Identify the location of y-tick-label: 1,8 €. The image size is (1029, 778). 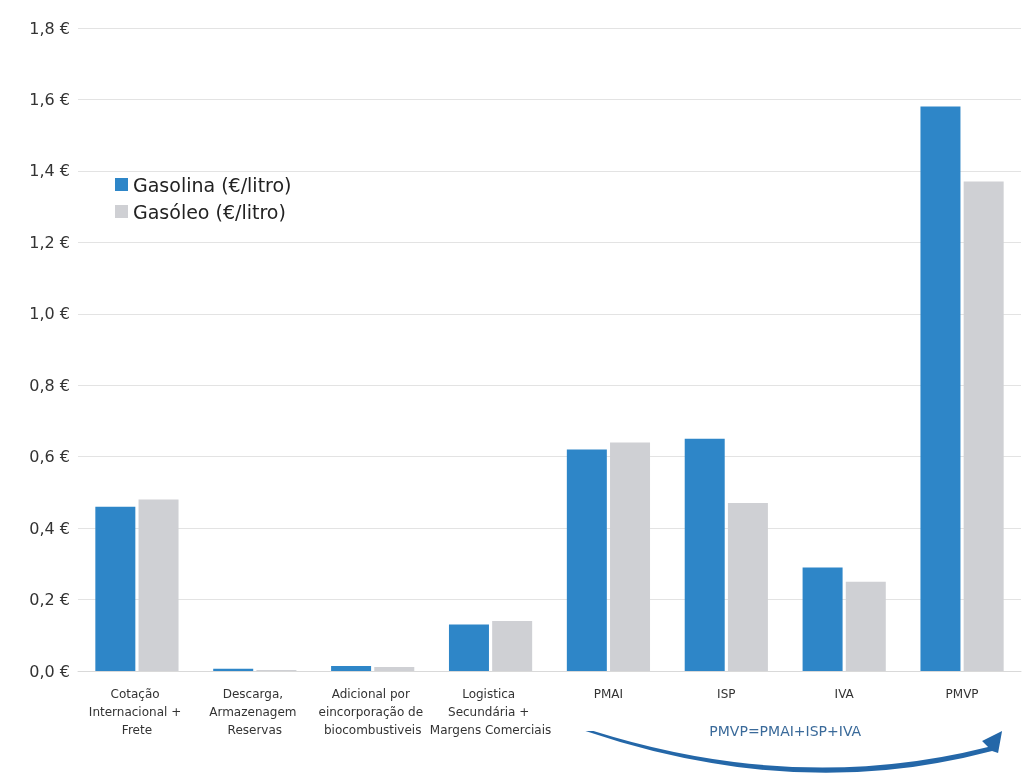
(49, 28).